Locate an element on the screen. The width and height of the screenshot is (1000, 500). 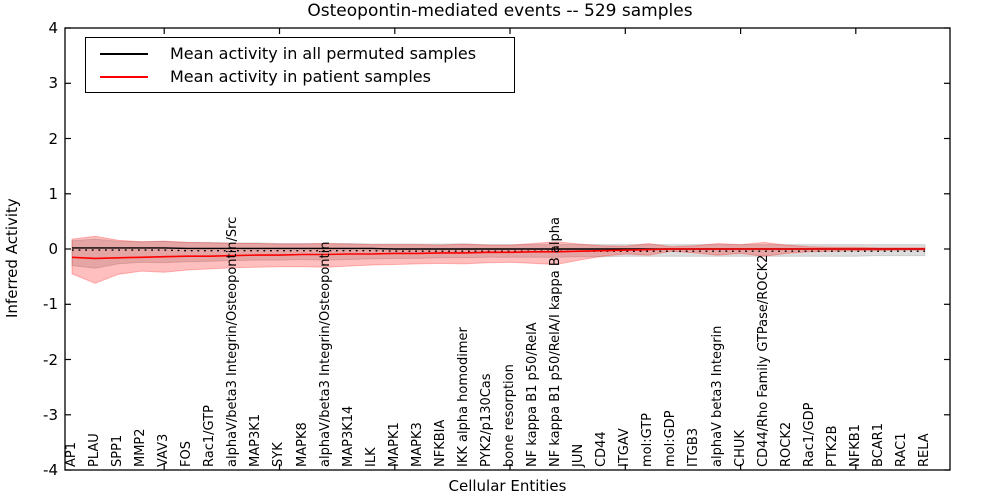
y-tick-label: 0 is located at coordinates (53, 249).